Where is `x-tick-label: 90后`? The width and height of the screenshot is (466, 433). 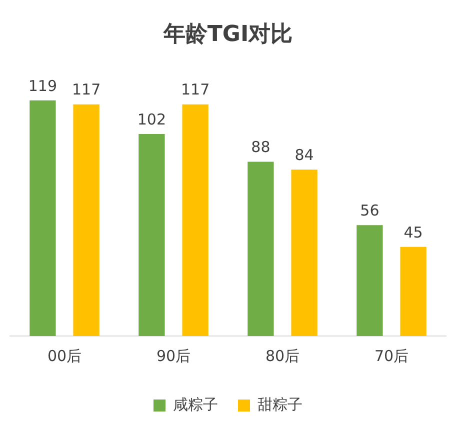
x-tick-label: 90后 is located at coordinates (173, 355).